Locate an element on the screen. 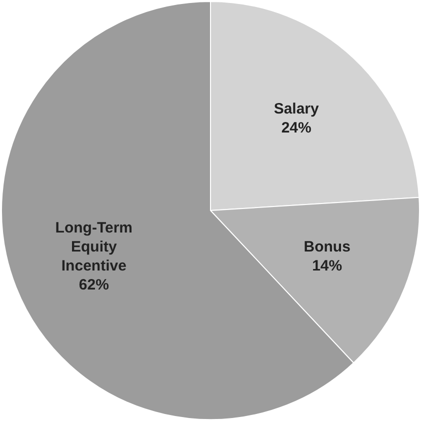  data-label: 24% is located at coordinates (296, 128).